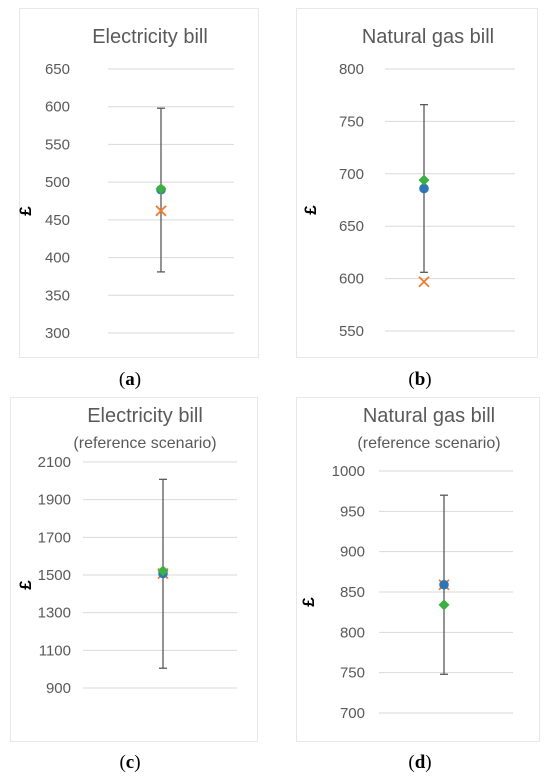 Image resolution: width=550 pixels, height=779 pixels. What do you see at coordinates (348, 471) in the screenshot?
I see `chart-d-tick-label: 1000` at bounding box center [348, 471].